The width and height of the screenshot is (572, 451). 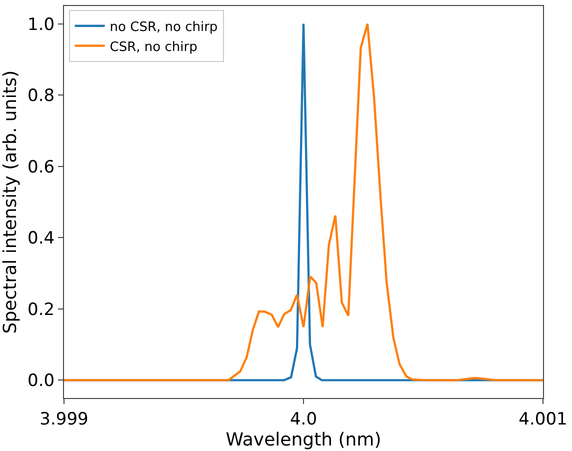 I want to click on x-tick-label: 3.999, so click(x=64, y=419).